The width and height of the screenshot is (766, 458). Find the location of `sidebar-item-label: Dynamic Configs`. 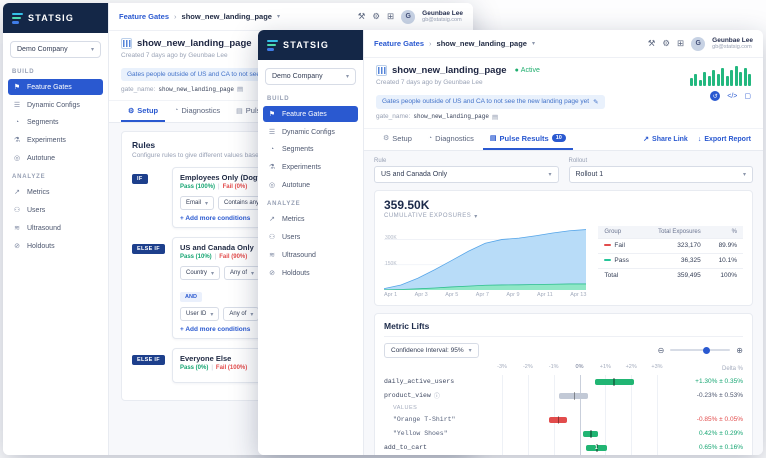

sidebar-item-label: Dynamic Configs is located at coordinates (308, 132).